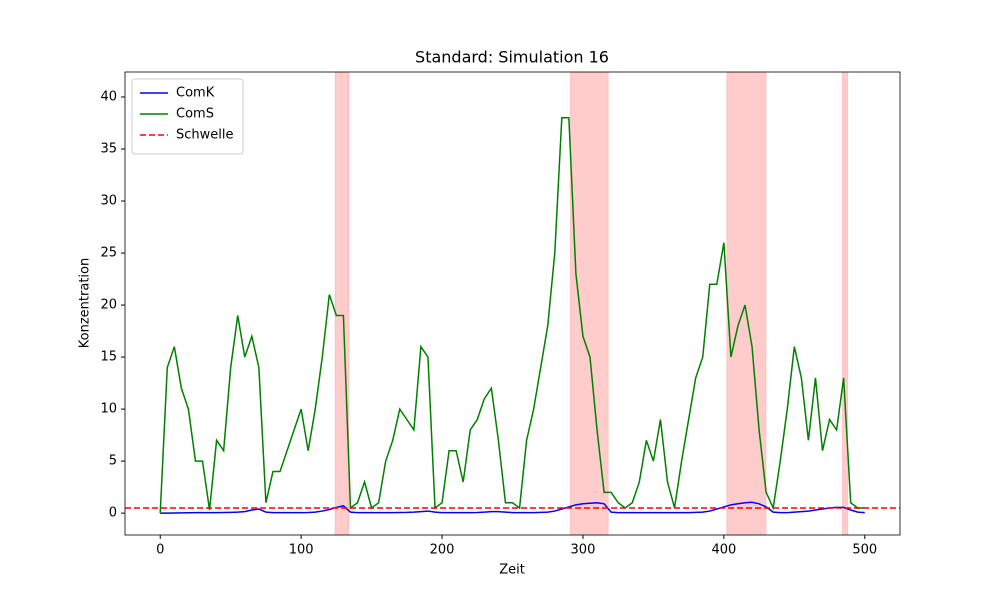 This screenshot has height=600, width=1000. Describe the element at coordinates (108, 201) in the screenshot. I see `y-tick-label: 30` at that location.